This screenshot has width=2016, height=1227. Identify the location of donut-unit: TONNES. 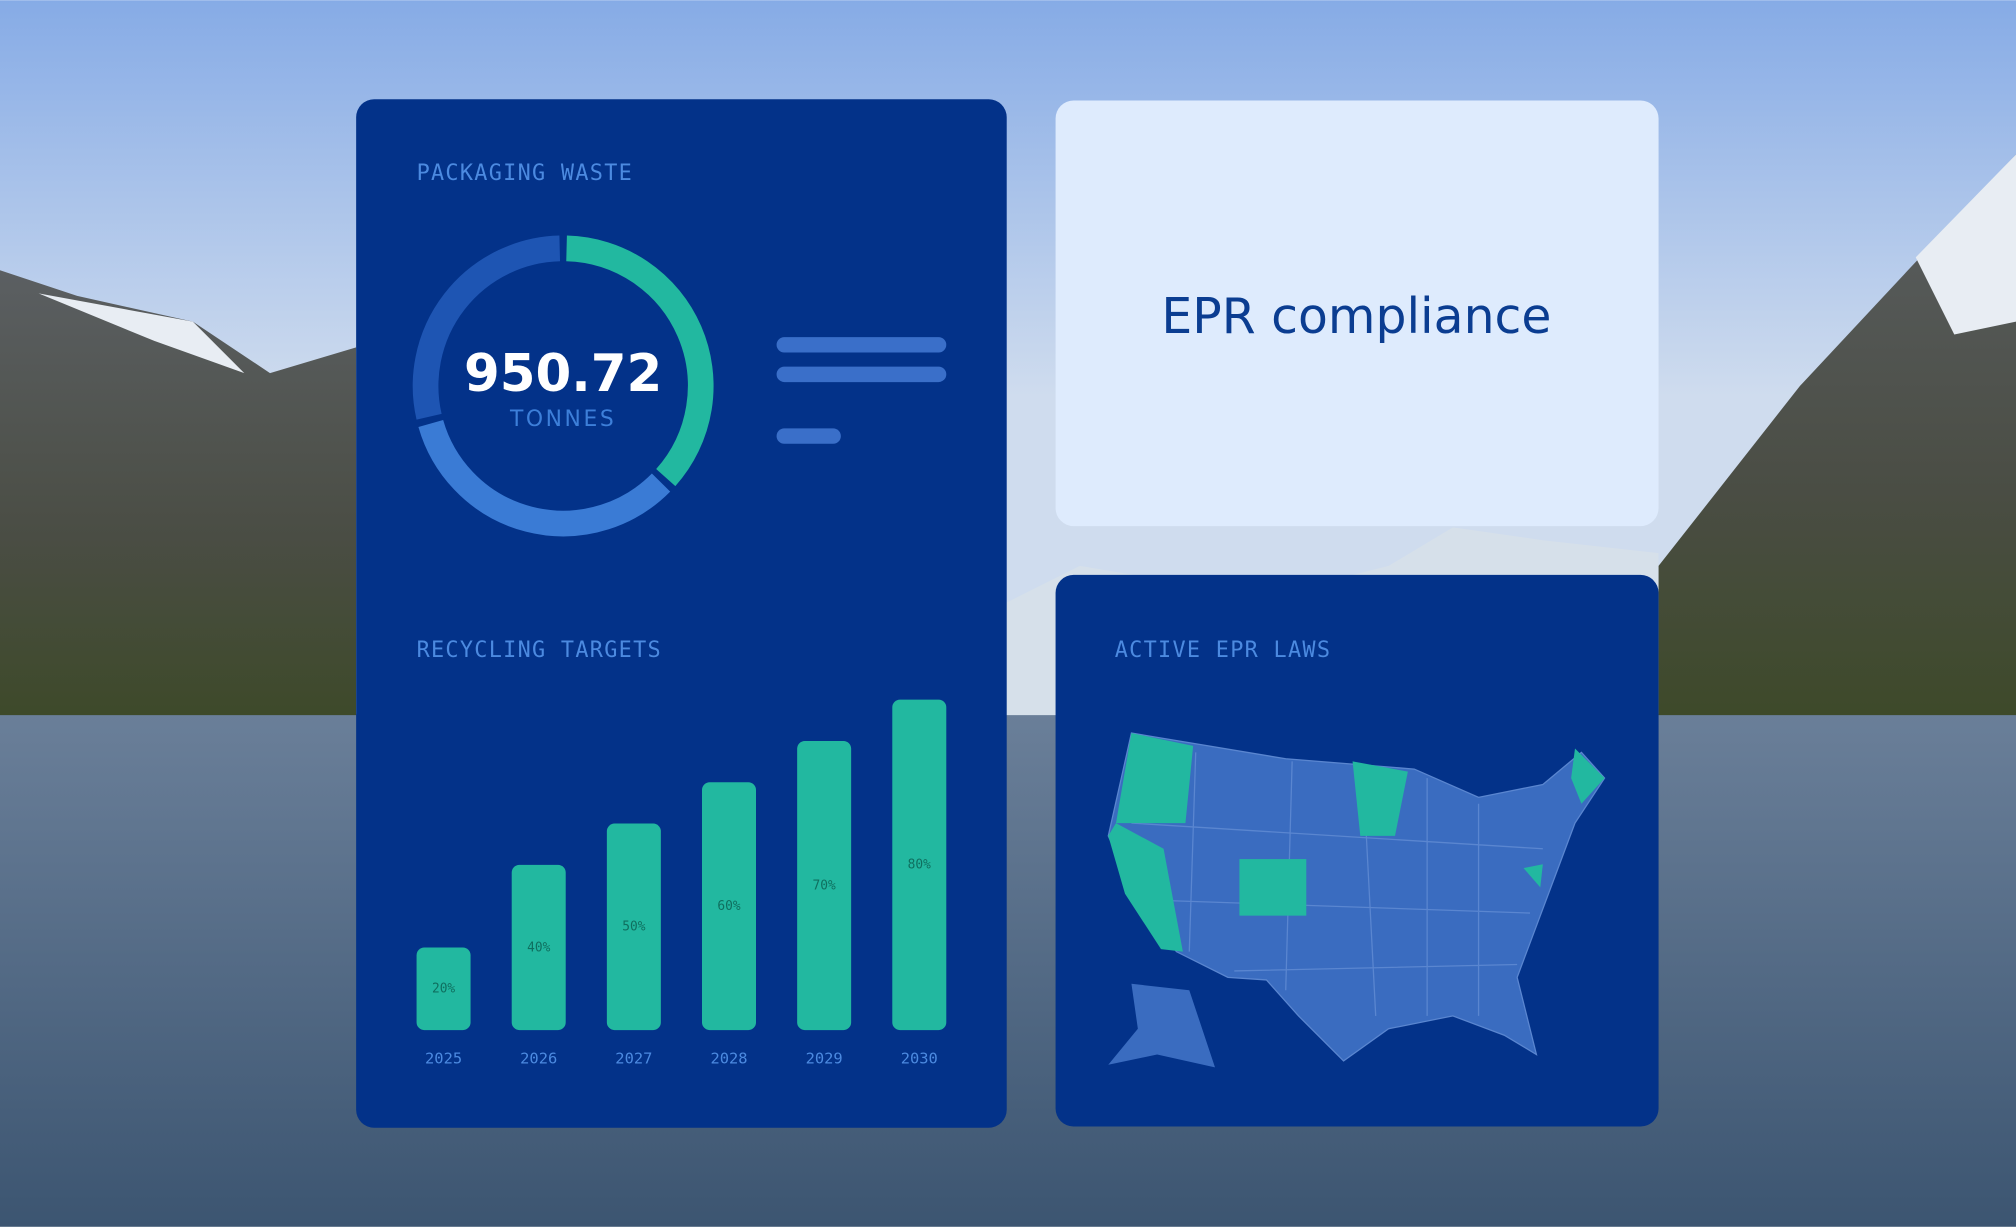
(562, 419).